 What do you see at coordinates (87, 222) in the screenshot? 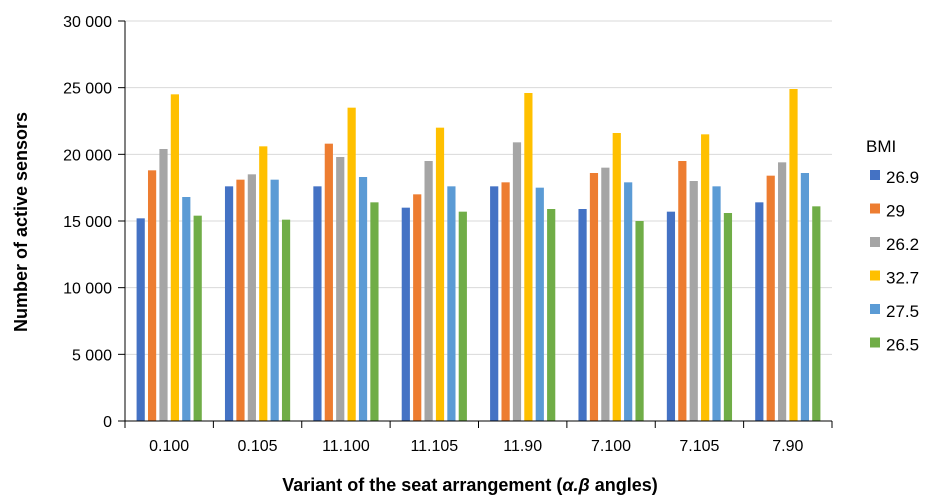
I see `y-tick-label: 15 000` at bounding box center [87, 222].